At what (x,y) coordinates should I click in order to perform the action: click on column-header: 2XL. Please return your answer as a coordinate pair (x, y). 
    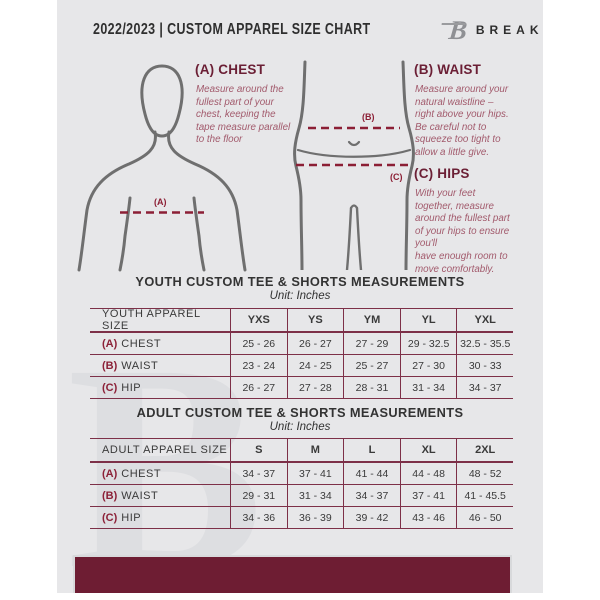
    Looking at the image, I should click on (484, 450).